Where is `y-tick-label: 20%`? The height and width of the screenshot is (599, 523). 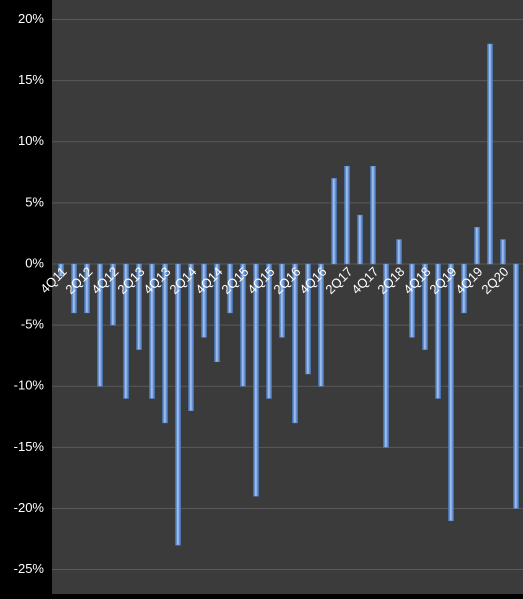
y-tick-label: 20% is located at coordinates (31, 18).